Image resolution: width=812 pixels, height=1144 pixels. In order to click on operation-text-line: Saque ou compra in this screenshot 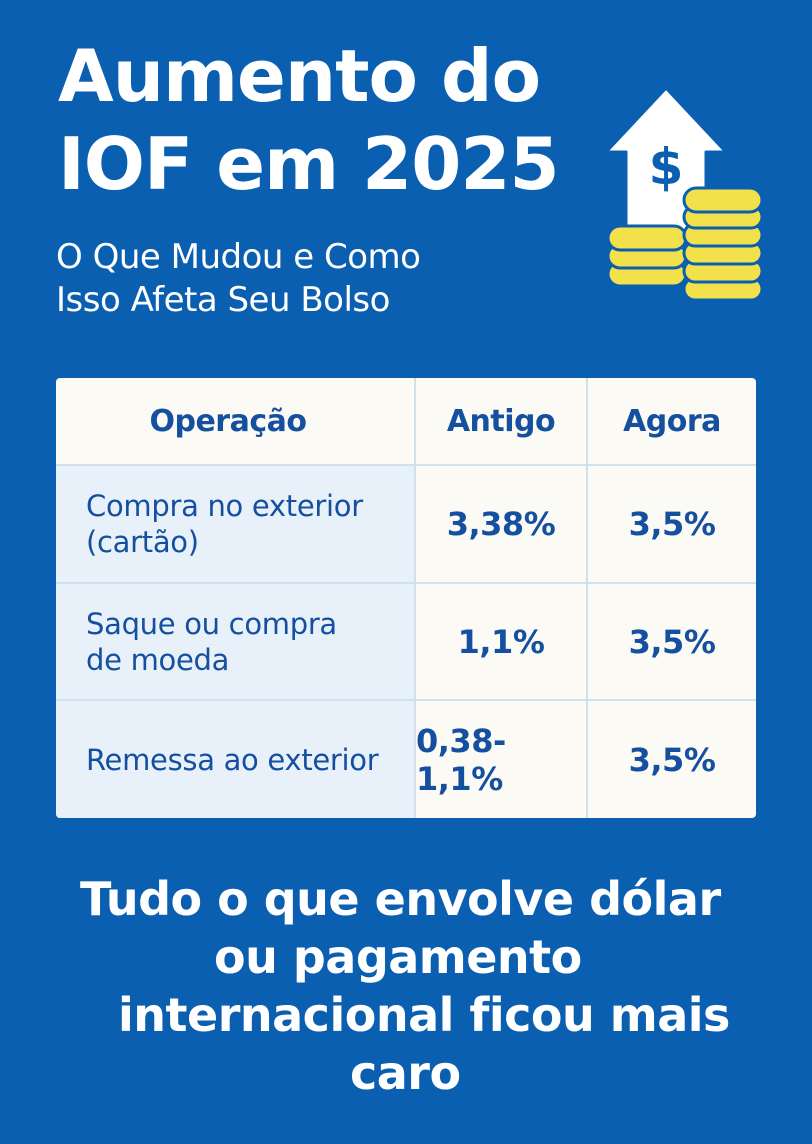, I will do `click(211, 623)`.